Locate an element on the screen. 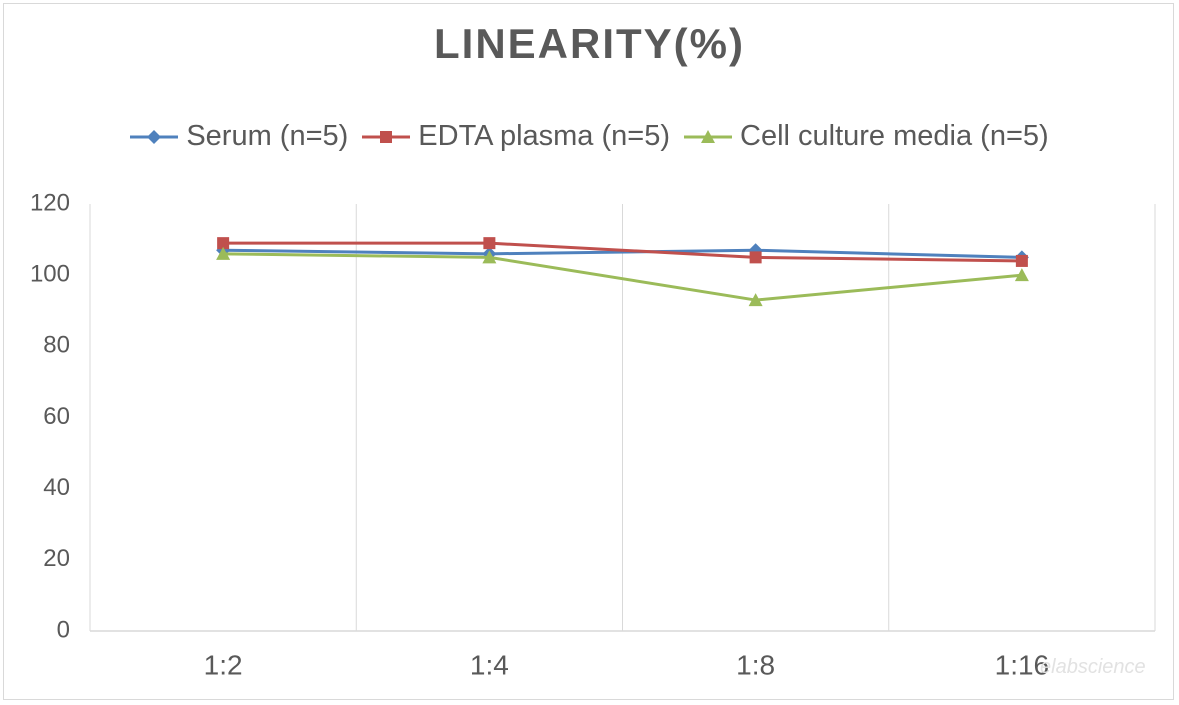 Image resolution: width=1179 pixels, height=705 pixels. x-tick-label: 1:2 is located at coordinates (223, 664).